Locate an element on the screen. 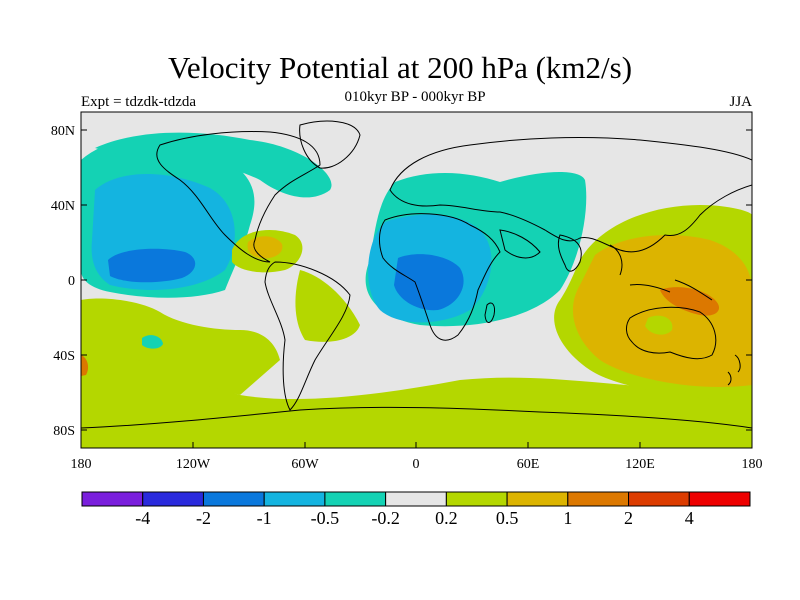 The image size is (800, 600). coast-arabia is located at coordinates (520, 244).